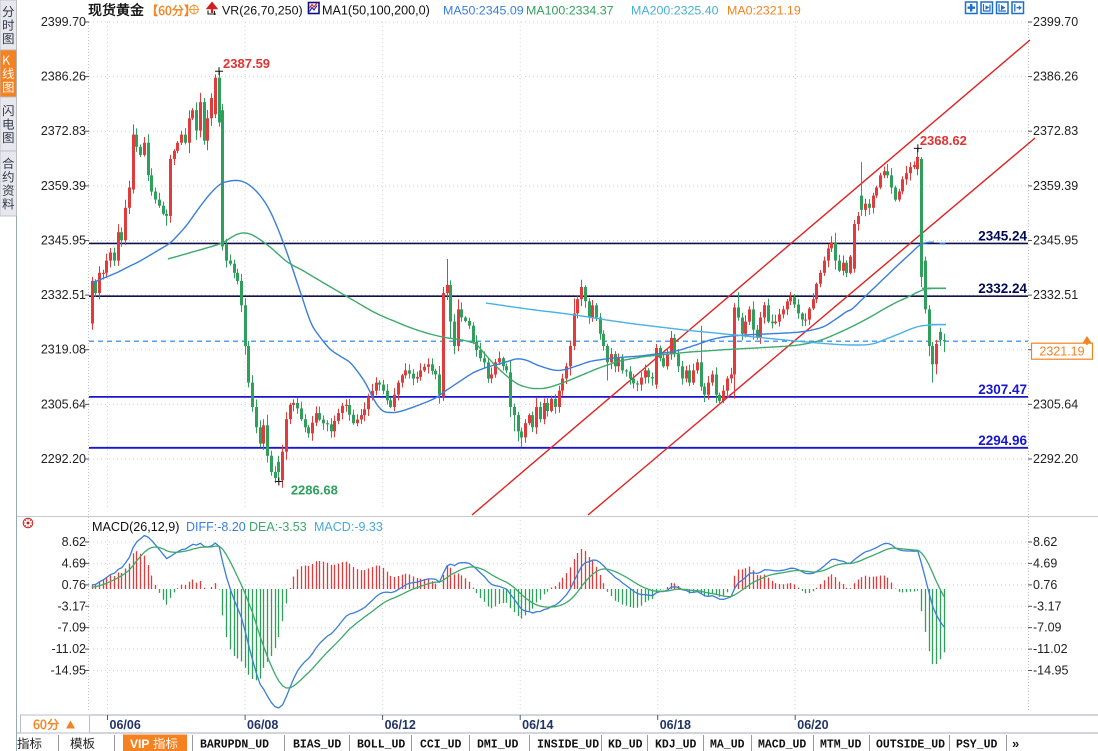 The width and height of the screenshot is (1098, 751). What do you see at coordinates (234, 745) in the screenshot?
I see `svg-text: BARUPDN_UD` at bounding box center [234, 745].